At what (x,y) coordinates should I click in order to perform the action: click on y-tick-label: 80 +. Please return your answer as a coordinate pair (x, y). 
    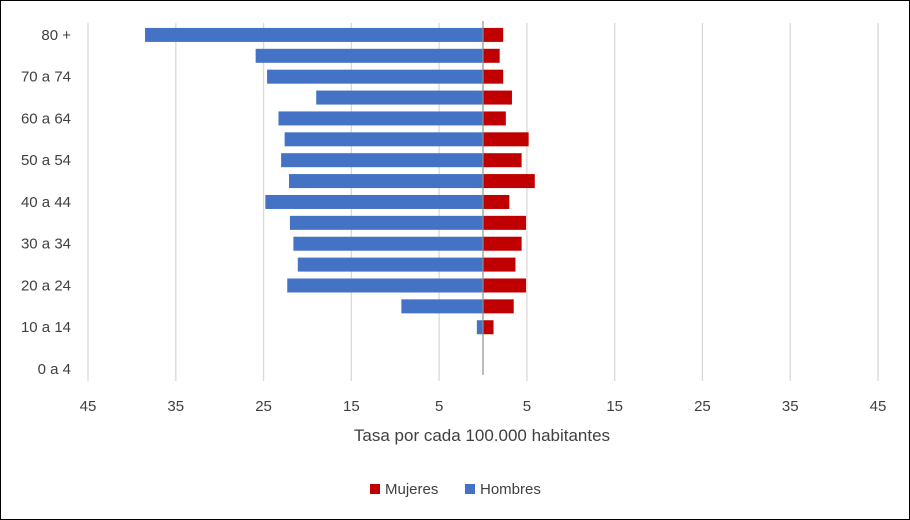
    Looking at the image, I should click on (56, 35).